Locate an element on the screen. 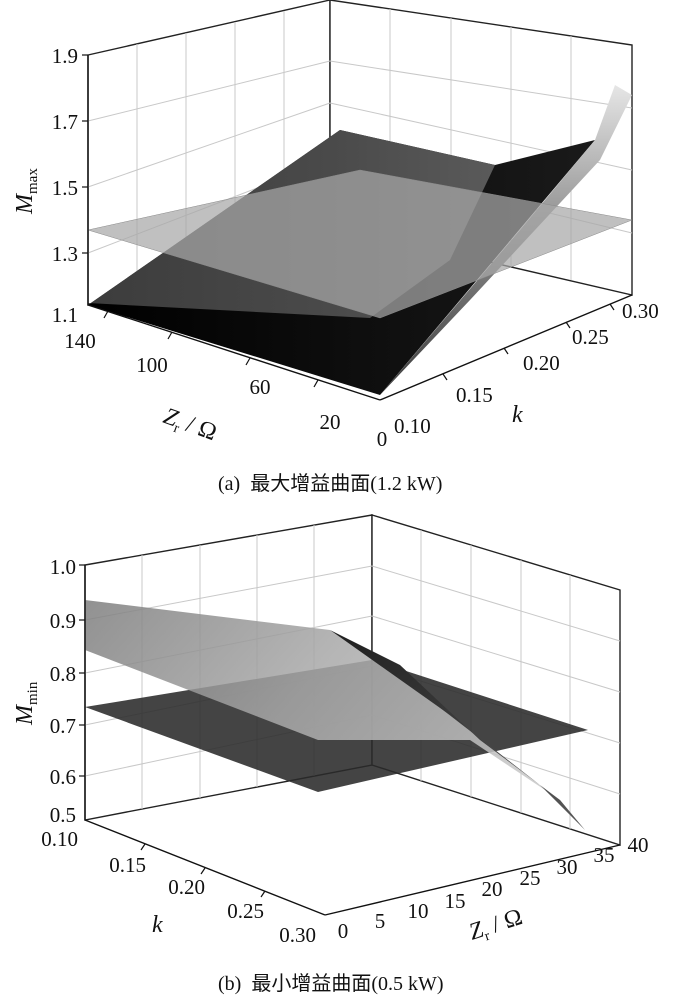 This screenshot has height=1000, width=681. chart-b-z-tick: 0.9 is located at coordinates (63, 621).